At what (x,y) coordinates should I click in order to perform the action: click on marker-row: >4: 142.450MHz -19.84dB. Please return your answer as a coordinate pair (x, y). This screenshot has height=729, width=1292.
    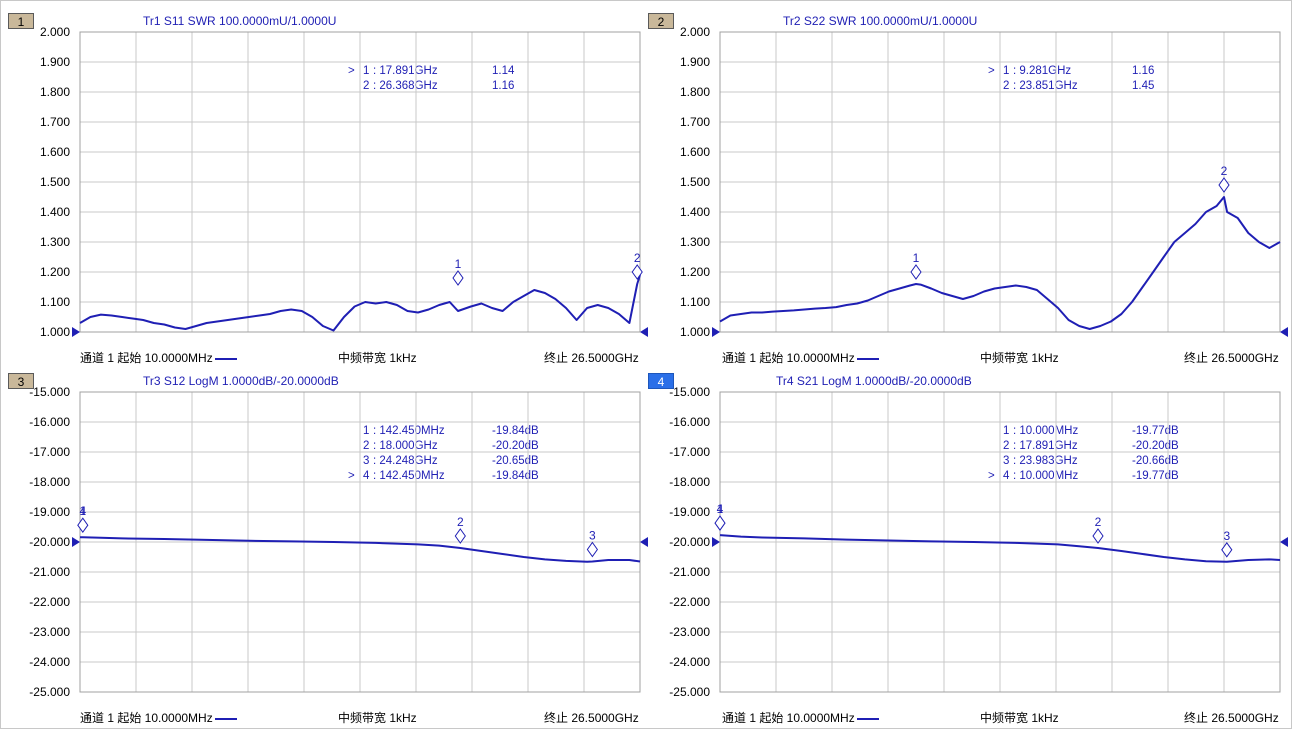
    Looking at the image, I should click on (328, 476).